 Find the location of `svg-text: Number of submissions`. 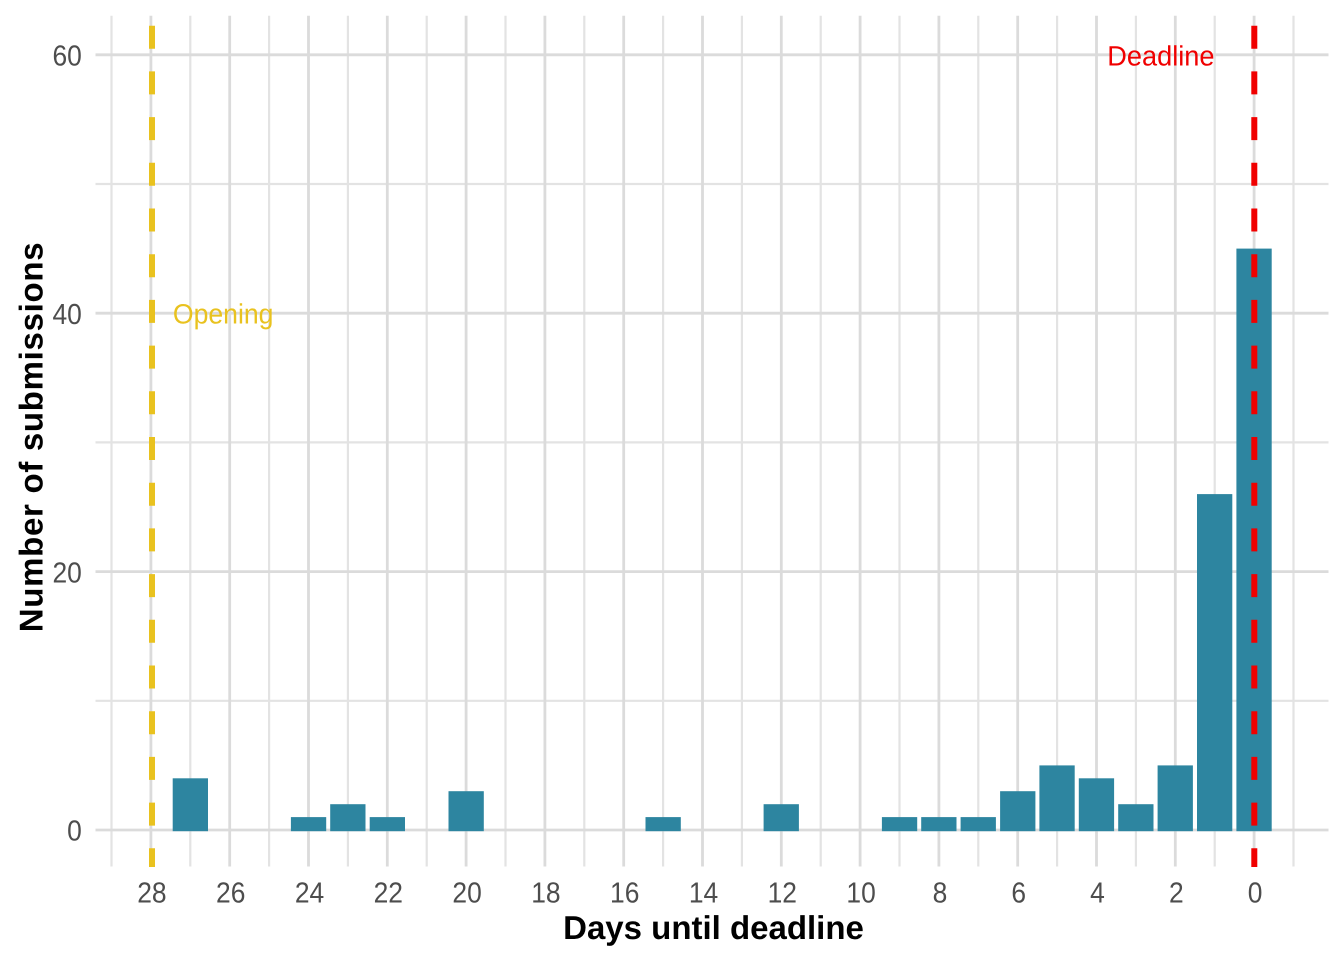

svg-text: Number of submissions is located at coordinates (31, 437).